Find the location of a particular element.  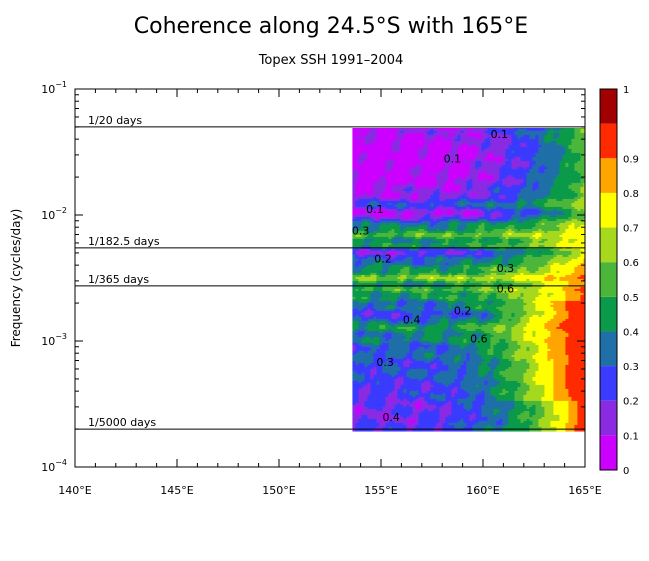

x-tick-label: 160°E is located at coordinates (482, 490).